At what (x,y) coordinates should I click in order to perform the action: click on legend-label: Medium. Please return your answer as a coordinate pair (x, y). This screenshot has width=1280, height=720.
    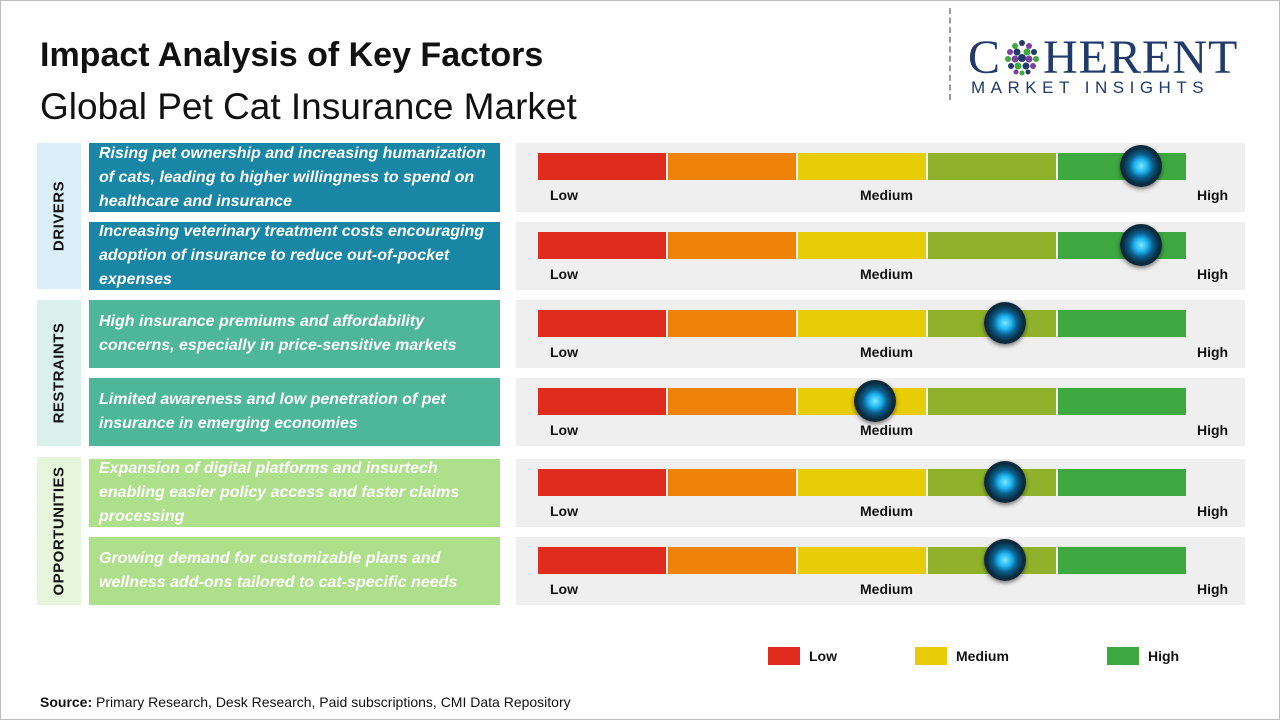
    Looking at the image, I should click on (982, 656).